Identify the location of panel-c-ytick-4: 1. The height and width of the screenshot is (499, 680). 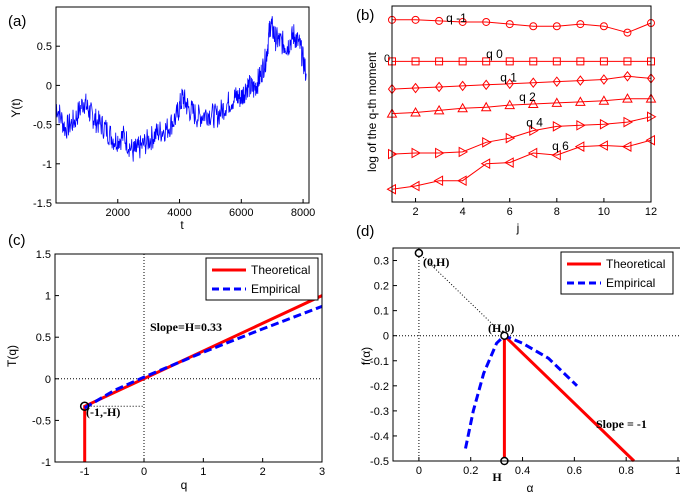
(48, 297).